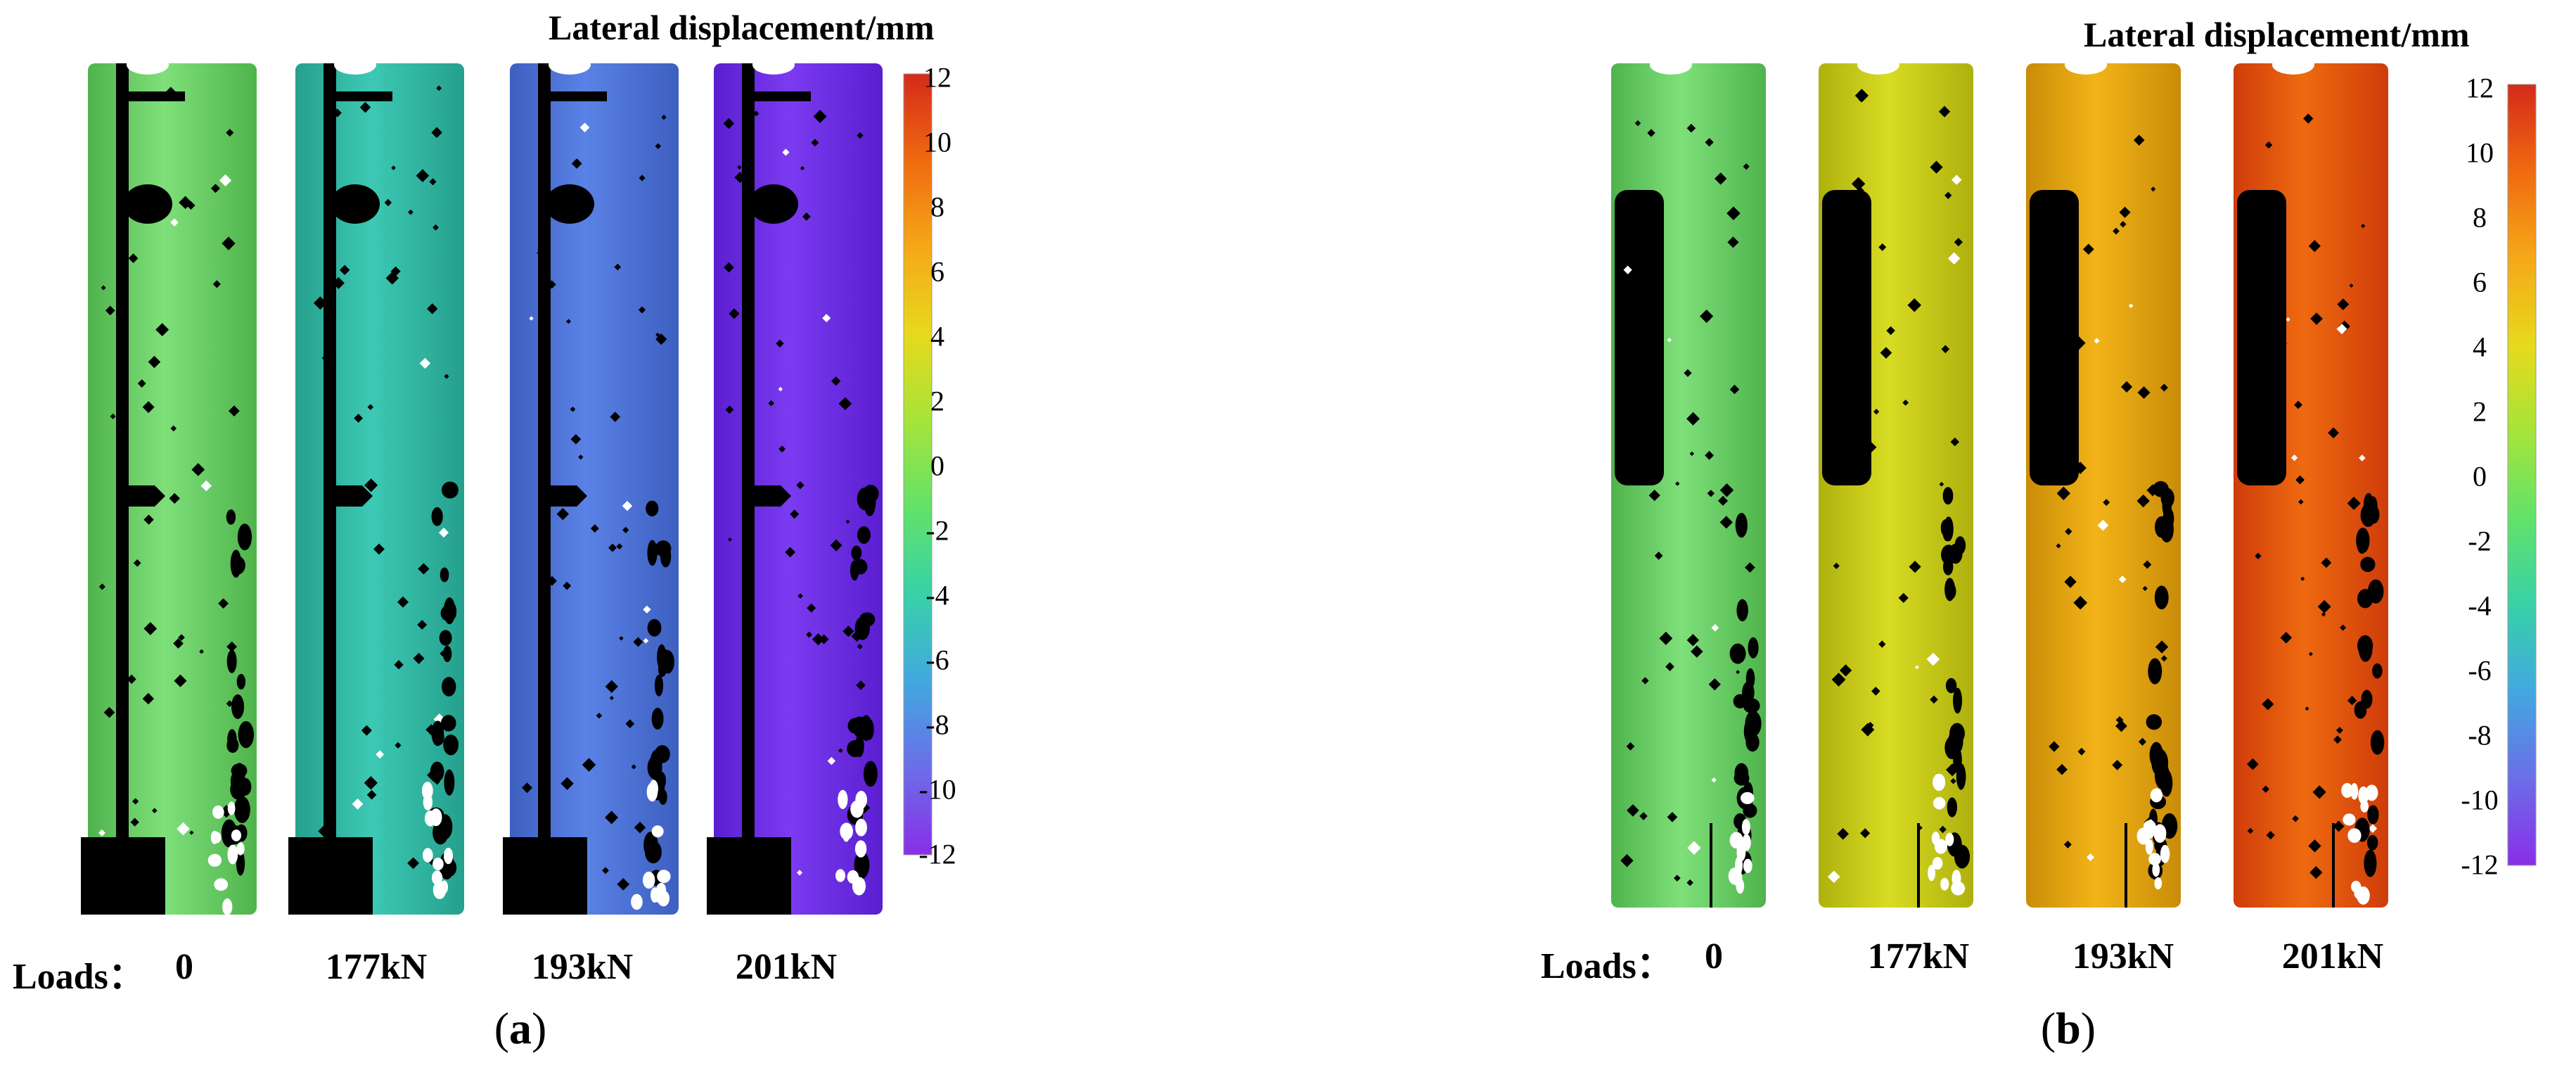 The height and width of the screenshot is (1075, 2576). I want to click on panel-caption: (a), so click(520, 1028).